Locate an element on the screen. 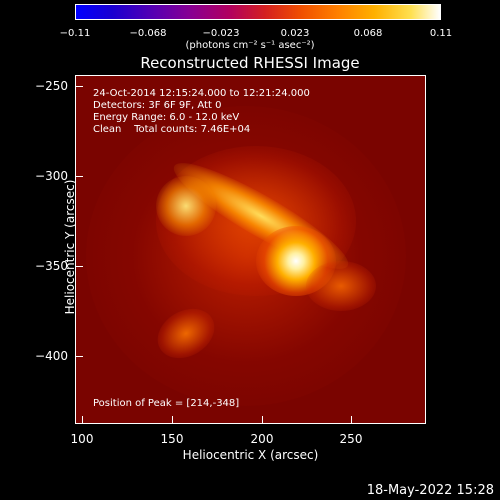 This screenshot has width=500, height=500. x-tick-label: 250 is located at coordinates (351, 439).